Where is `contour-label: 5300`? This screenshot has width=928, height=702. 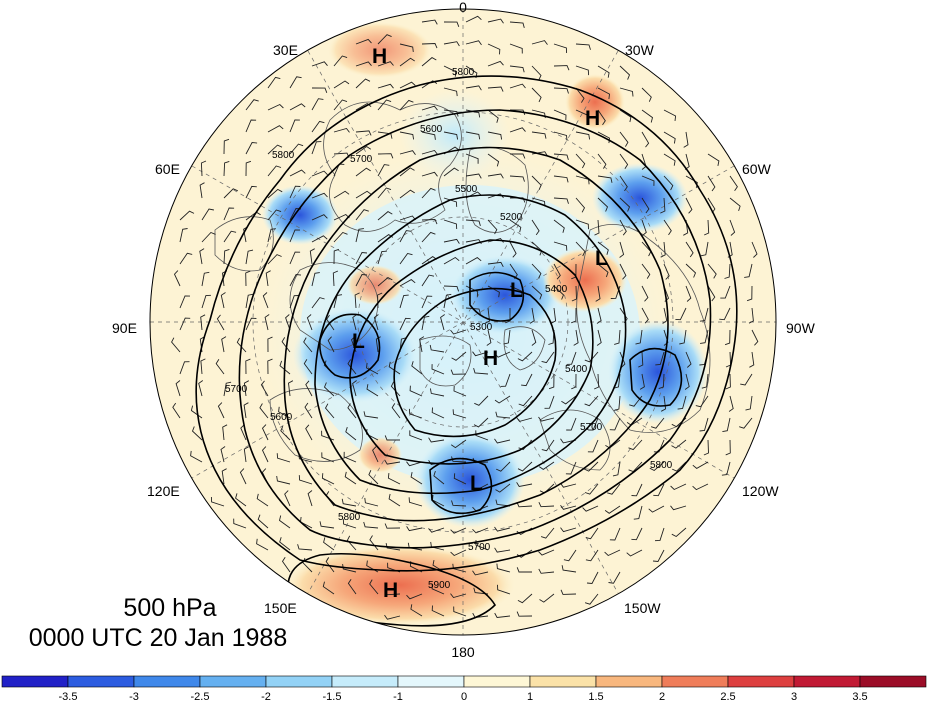 contour-label: 5300 is located at coordinates (481, 327).